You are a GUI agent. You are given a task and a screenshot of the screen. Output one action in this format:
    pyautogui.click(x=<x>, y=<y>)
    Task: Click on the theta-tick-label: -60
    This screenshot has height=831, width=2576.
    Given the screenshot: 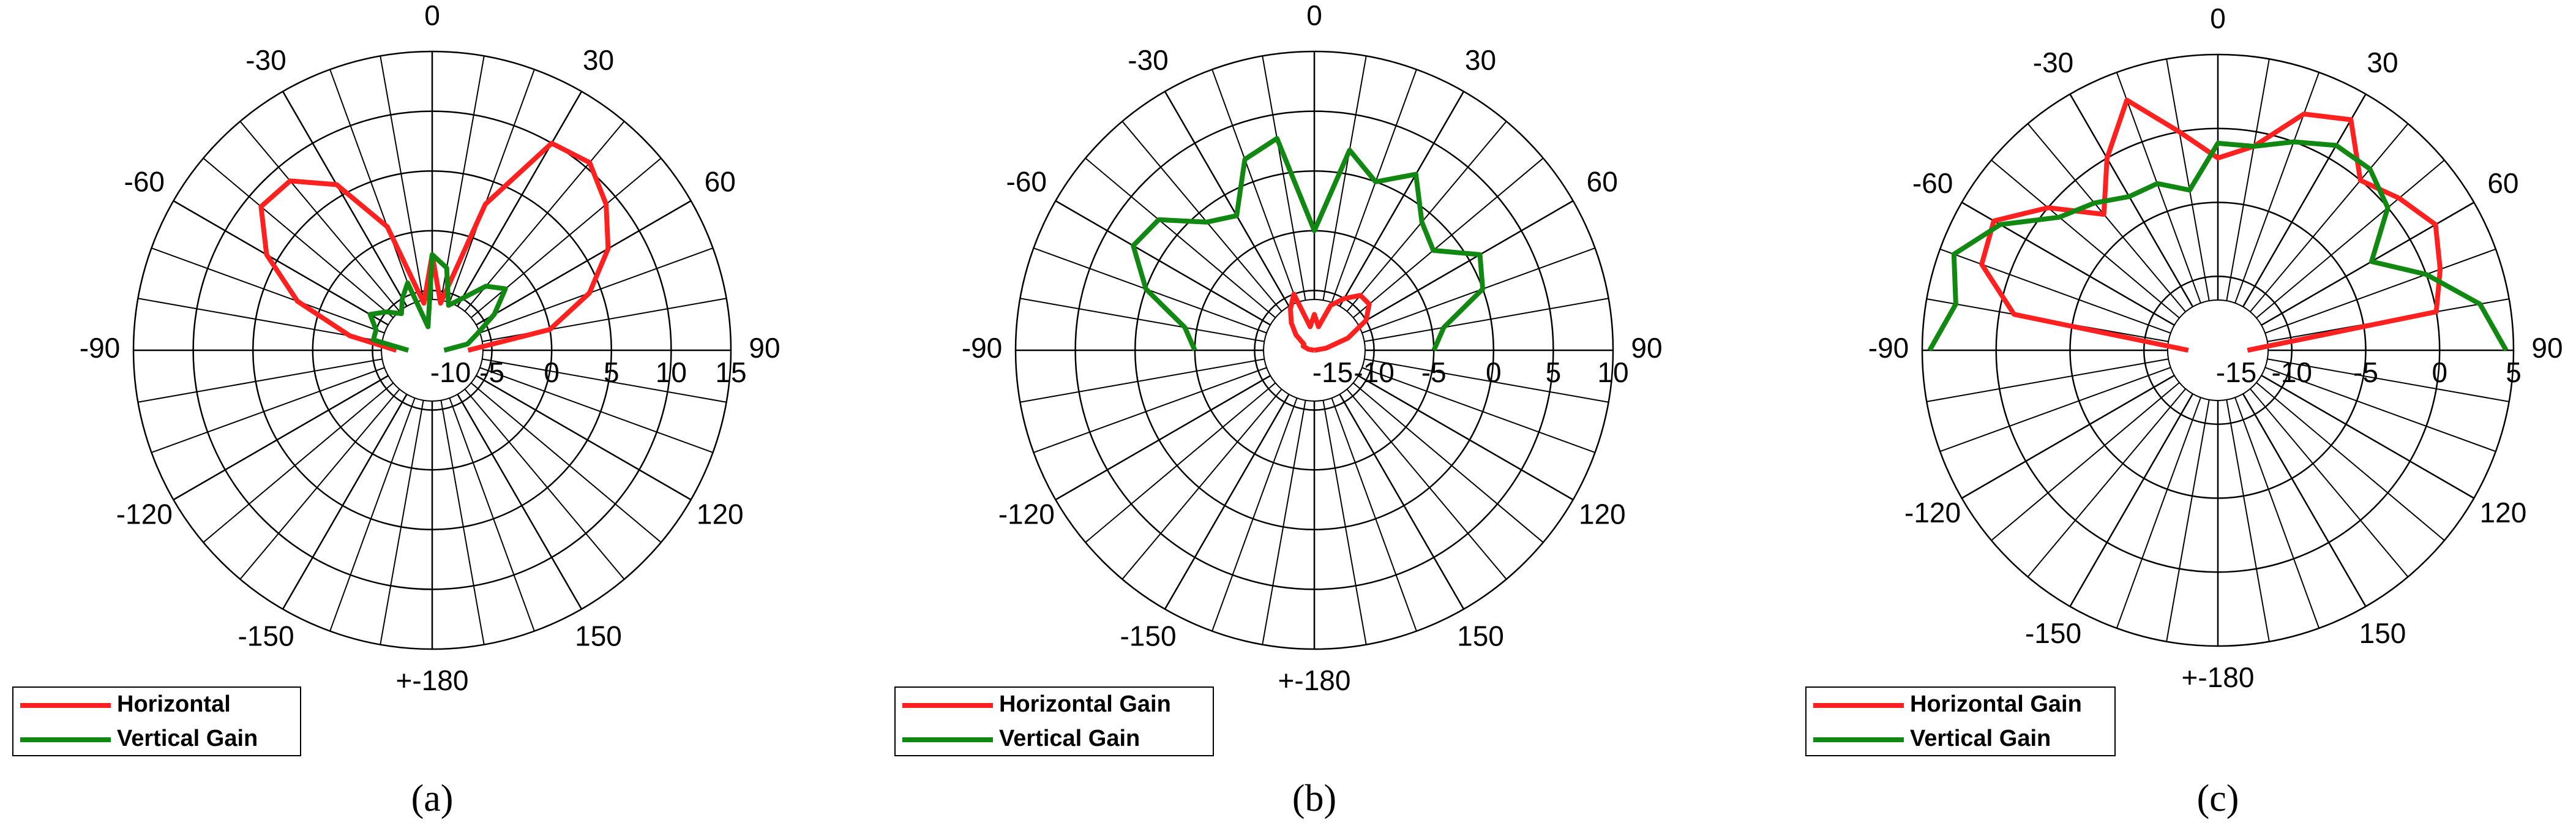 What is the action you would take?
    pyautogui.click(x=1026, y=182)
    